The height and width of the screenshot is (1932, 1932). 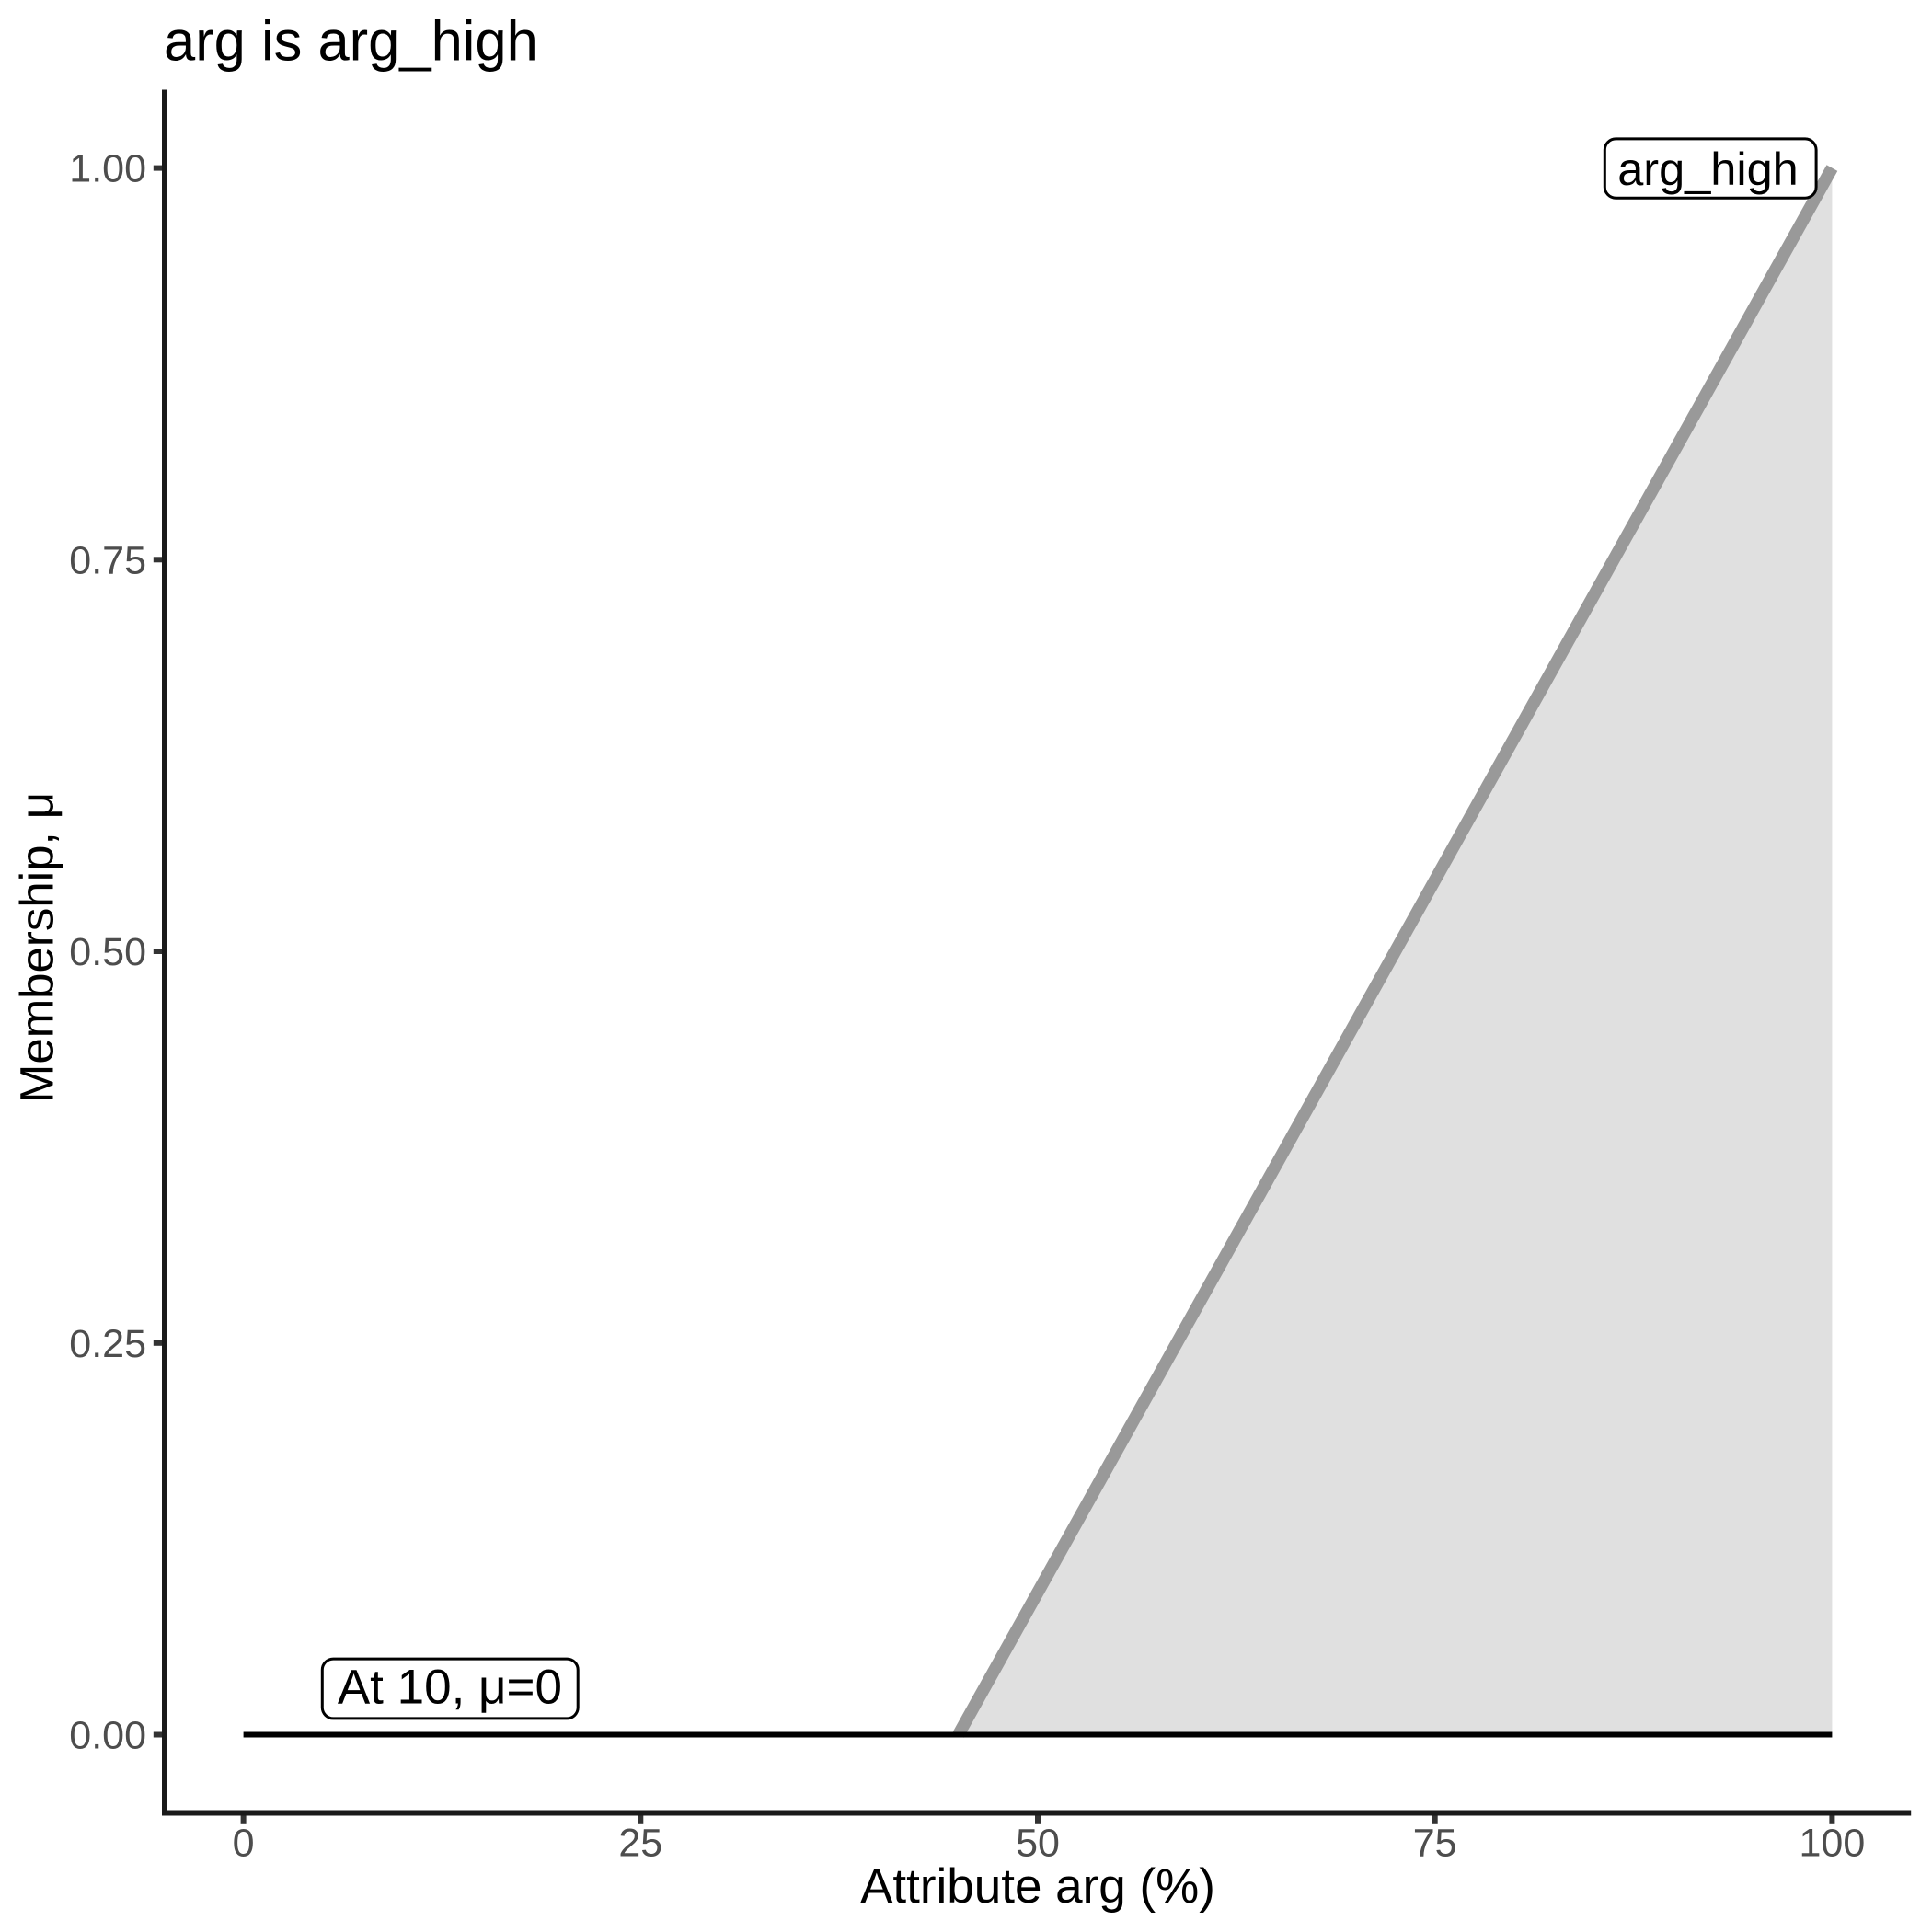 I want to click on svg-text: Attribute arg (%), so click(x=1037, y=1886).